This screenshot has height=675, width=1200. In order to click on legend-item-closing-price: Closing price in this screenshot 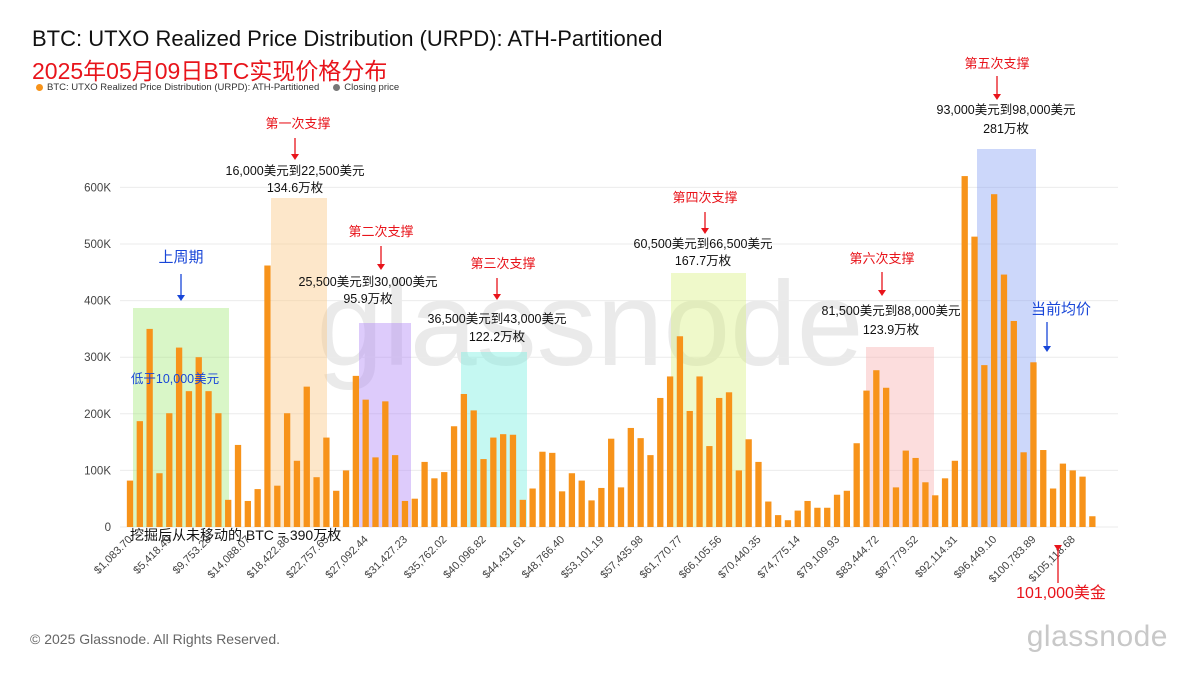, I will do `click(366, 87)`.